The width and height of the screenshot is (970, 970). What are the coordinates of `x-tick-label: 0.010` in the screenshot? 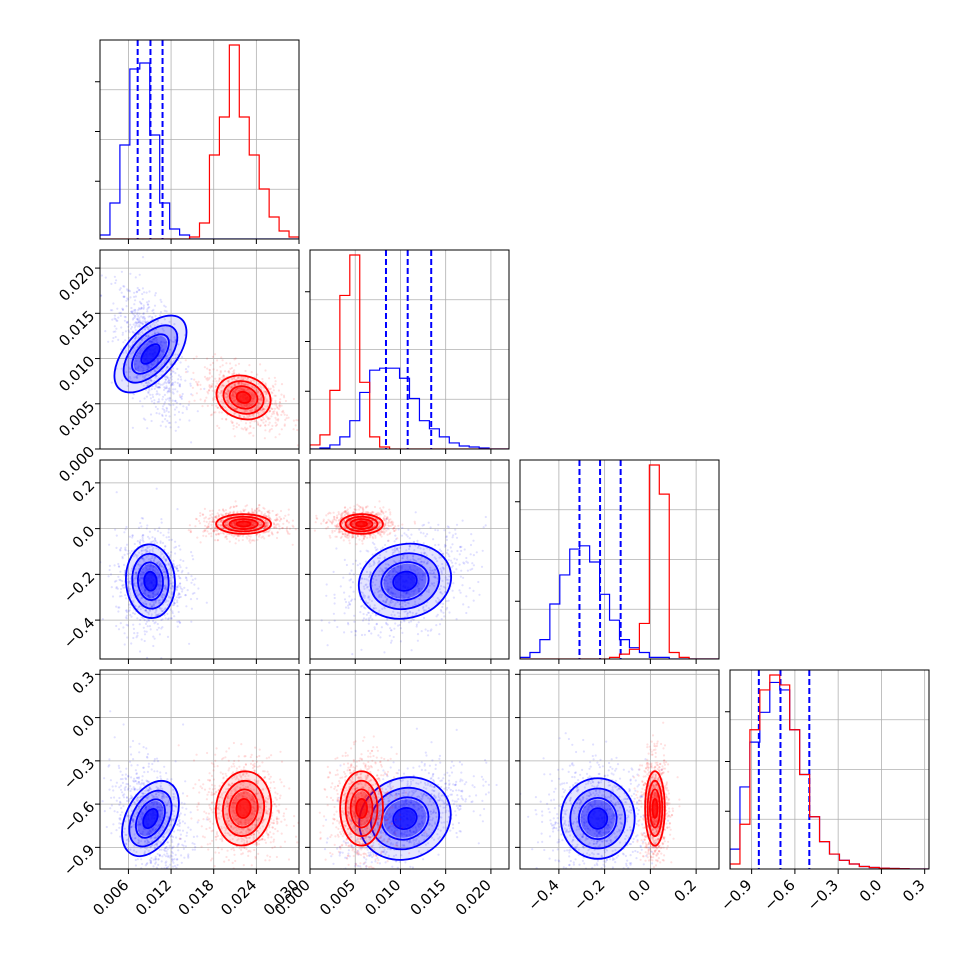 It's located at (382, 897).